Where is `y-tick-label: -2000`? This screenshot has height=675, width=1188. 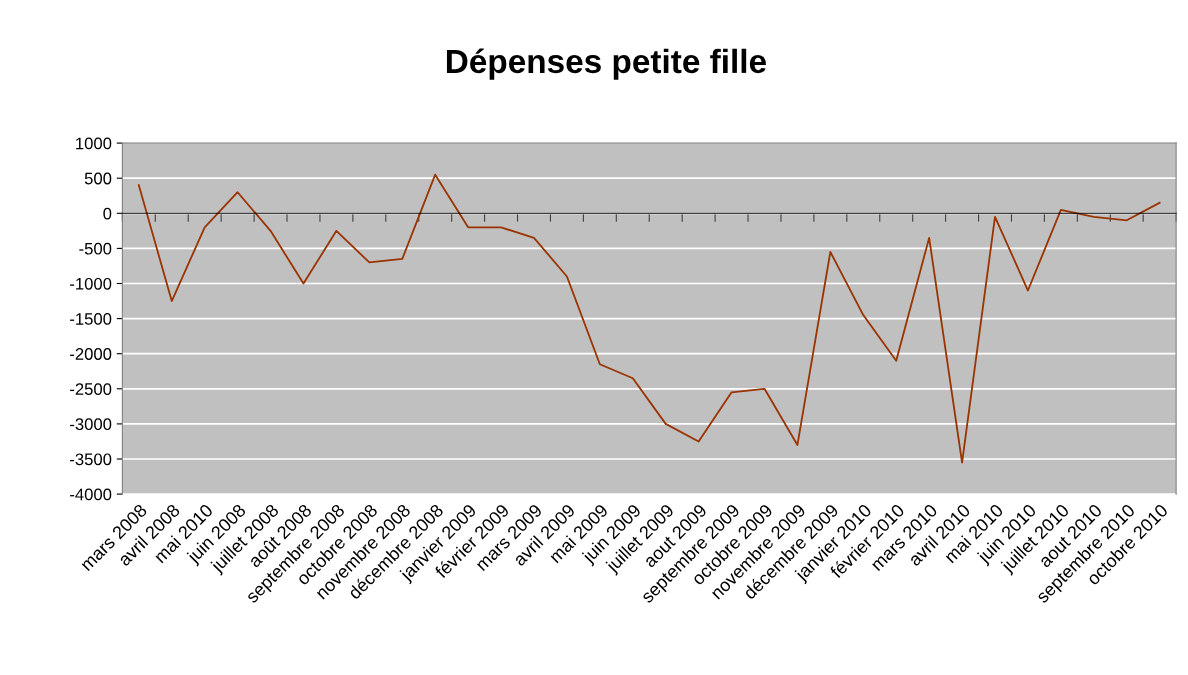
y-tick-label: -2000 is located at coordinates (91, 354).